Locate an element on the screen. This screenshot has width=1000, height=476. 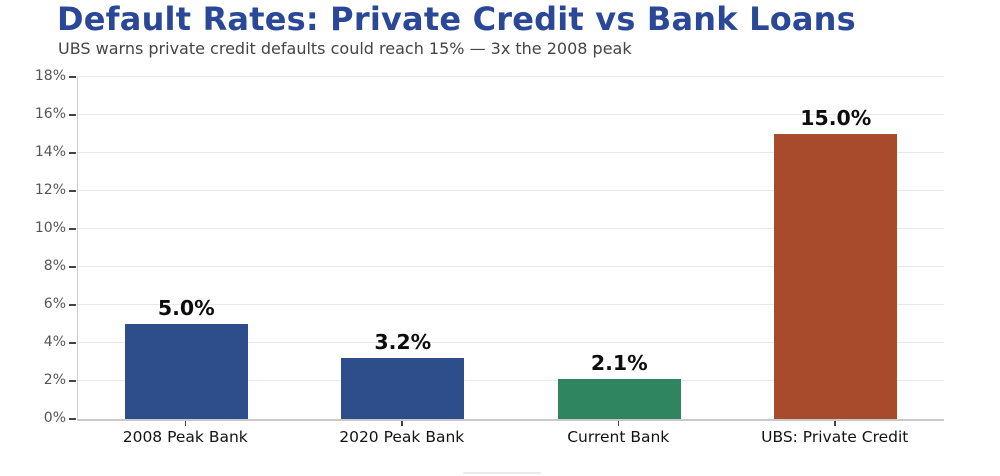
gridline-16pct is located at coordinates (511, 114).